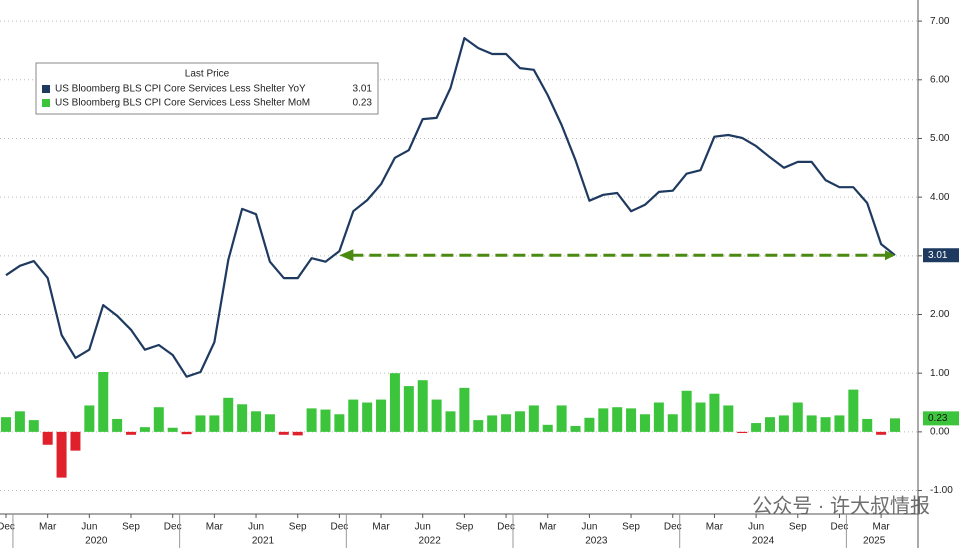  What do you see at coordinates (263, 541) in the screenshot?
I see `year-label: 2021` at bounding box center [263, 541].